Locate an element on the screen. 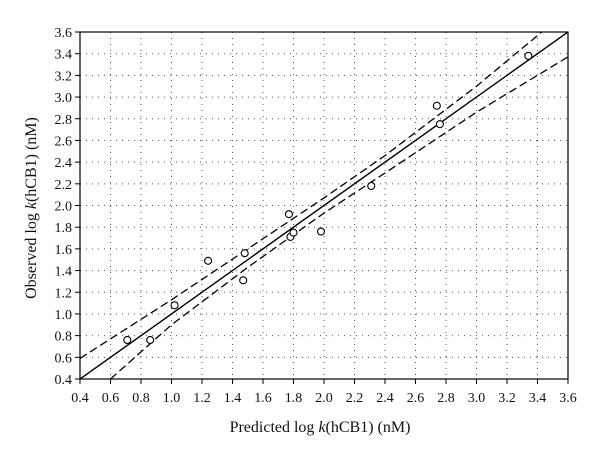 The height and width of the screenshot is (460, 600). y-tick-label: 0.8 is located at coordinates (64, 337).